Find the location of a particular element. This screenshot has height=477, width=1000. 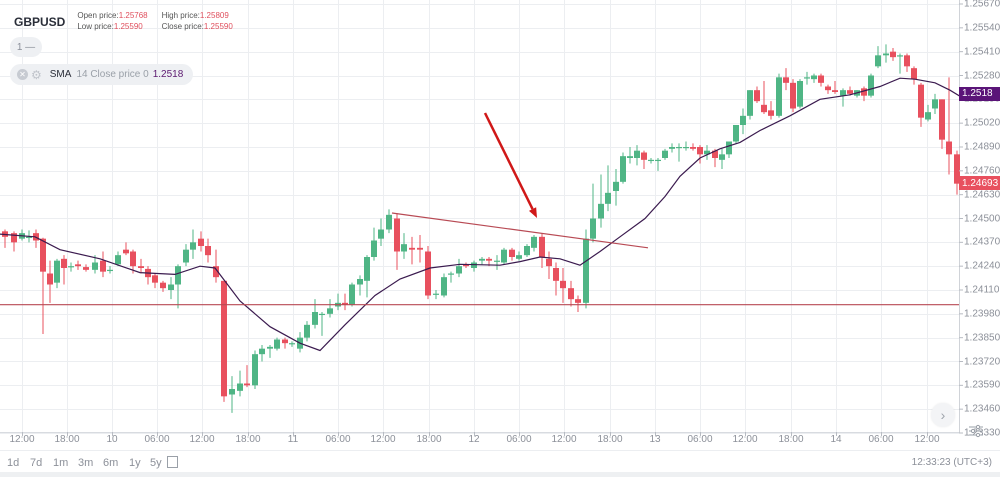

price-axis-label: 1.25020 is located at coordinates (982, 123).